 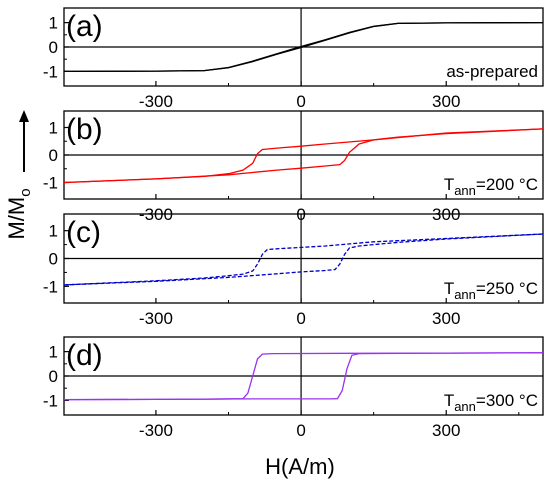 What do you see at coordinates (507, 184) in the screenshot?
I see `annotation-suffix: =200 °C` at bounding box center [507, 184].